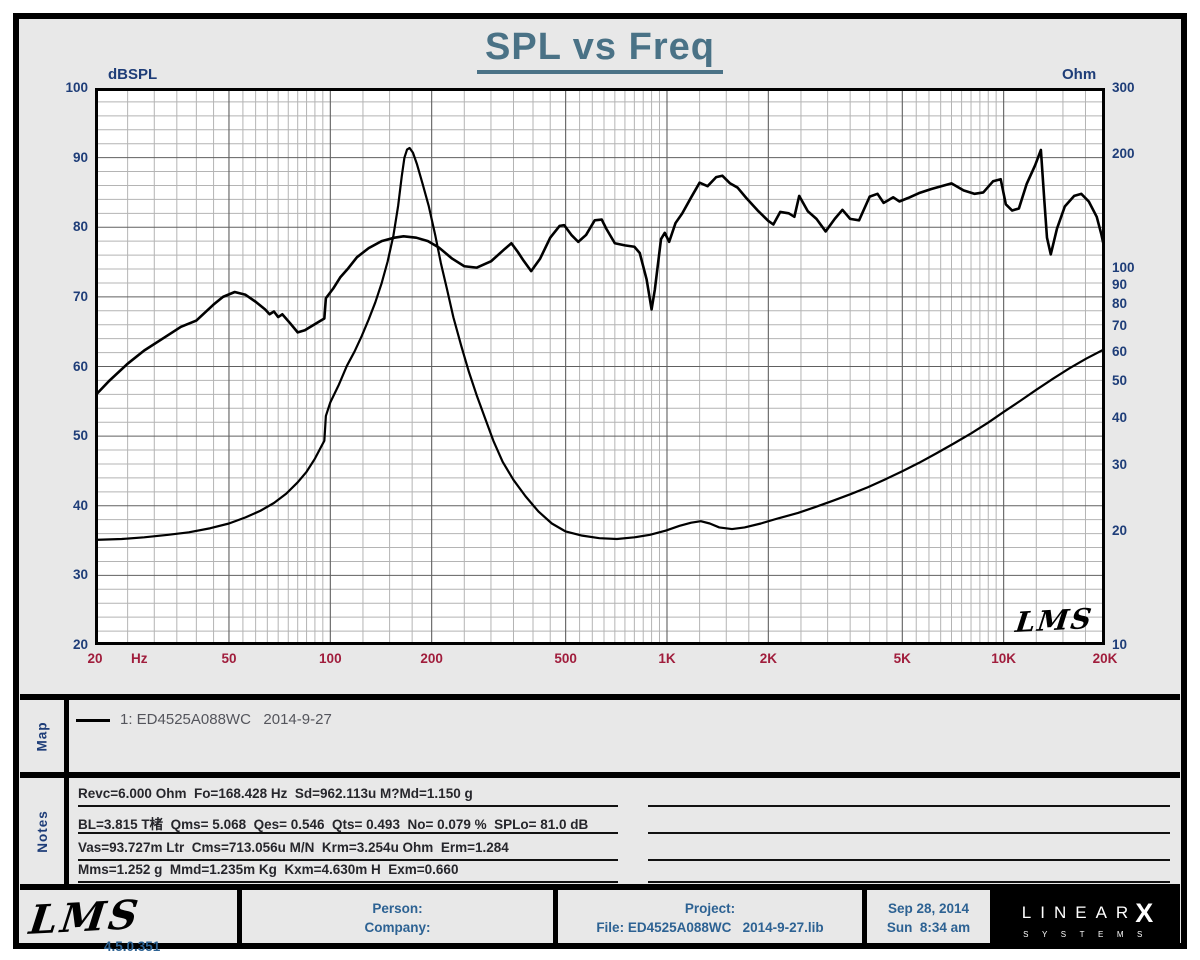  What do you see at coordinates (1123, 87) in the screenshot?
I see `y-right-tick-300: 300` at bounding box center [1123, 87].